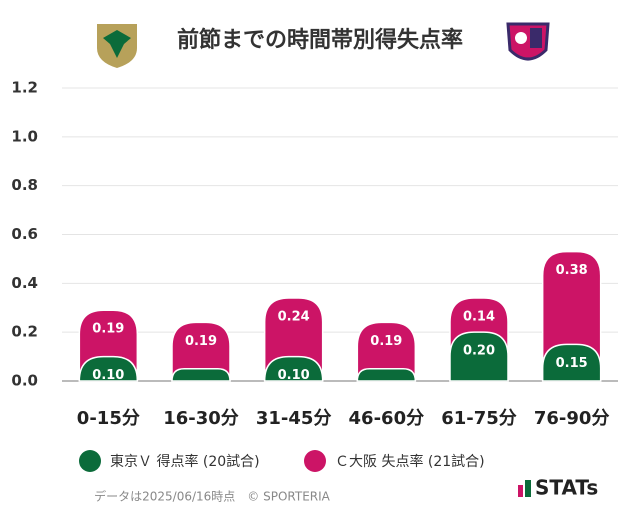  I want to click on y-tick-label: 0.4, so click(24, 283).